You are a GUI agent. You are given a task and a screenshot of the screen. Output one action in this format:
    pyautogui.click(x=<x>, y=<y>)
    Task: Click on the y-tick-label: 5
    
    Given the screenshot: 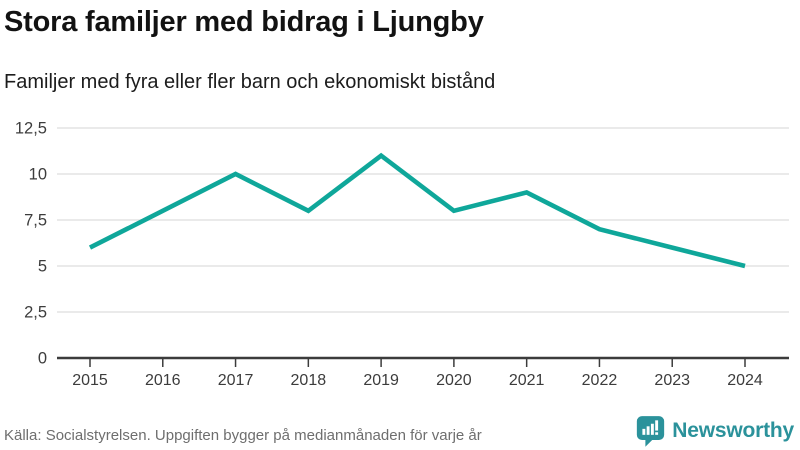 What is the action you would take?
    pyautogui.click(x=42, y=267)
    